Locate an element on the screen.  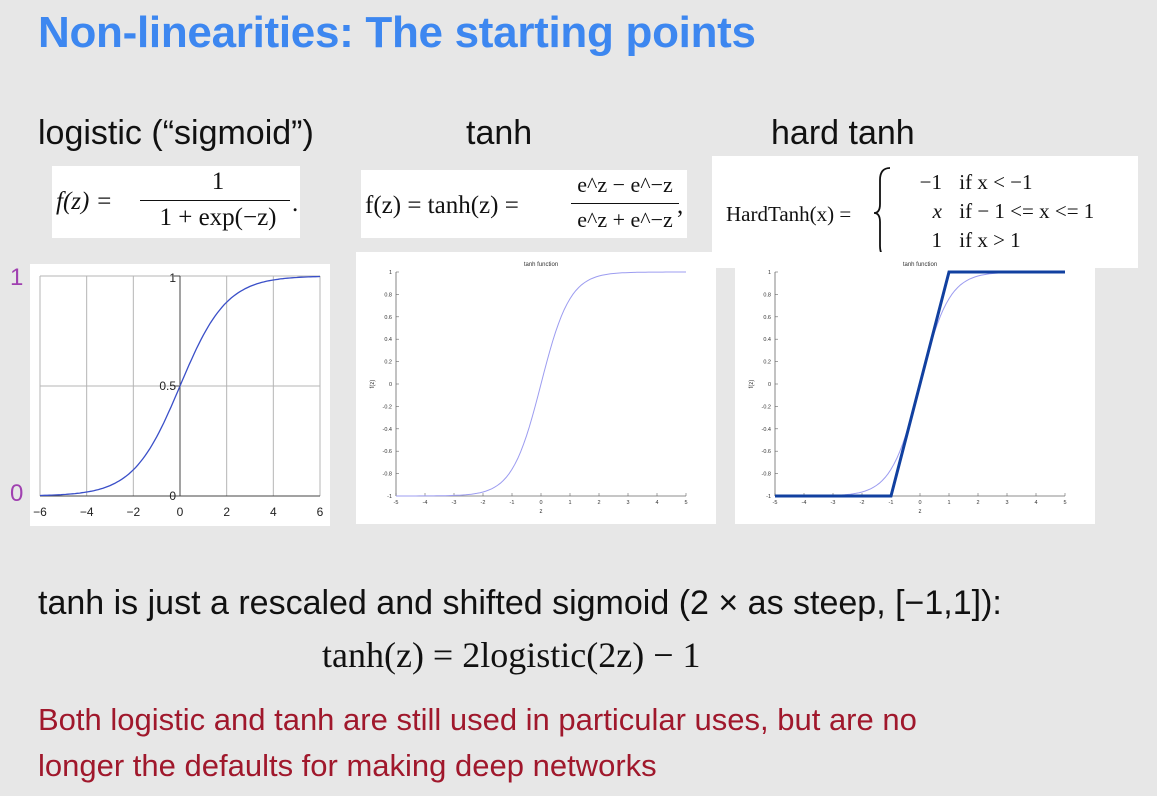
hardtanh-line is located at coordinates (920, 384).